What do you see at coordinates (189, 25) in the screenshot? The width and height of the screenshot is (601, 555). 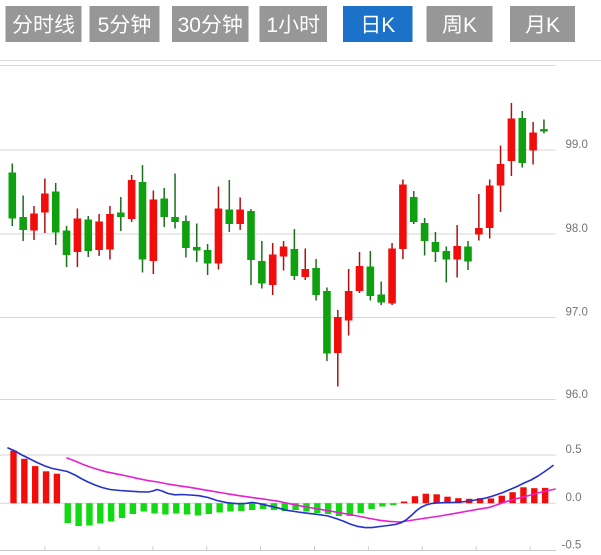 I see `svg-text: 30` at bounding box center [189, 25].